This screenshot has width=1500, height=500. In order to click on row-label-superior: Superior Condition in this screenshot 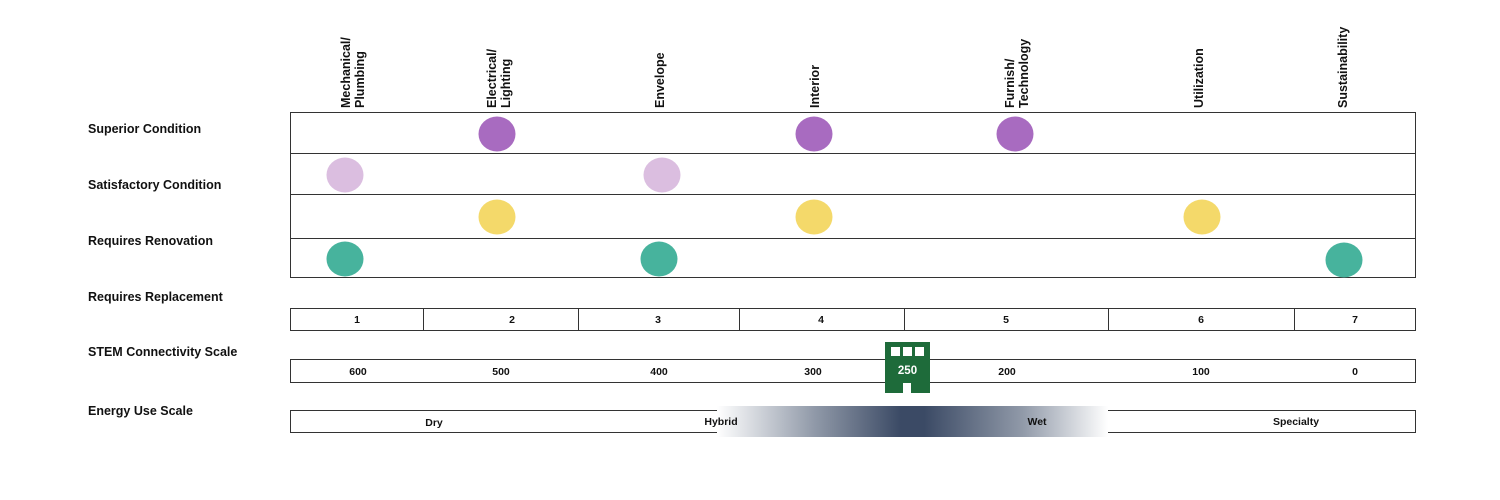, I will do `click(145, 129)`.